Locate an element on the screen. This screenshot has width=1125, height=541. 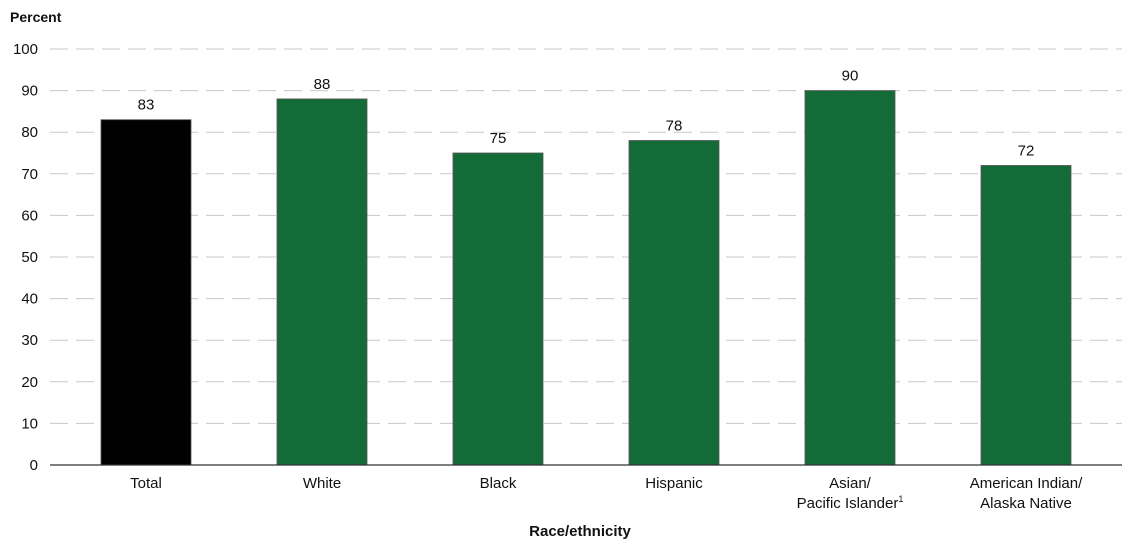
category-label-text: Alaska Native is located at coordinates (1026, 503).